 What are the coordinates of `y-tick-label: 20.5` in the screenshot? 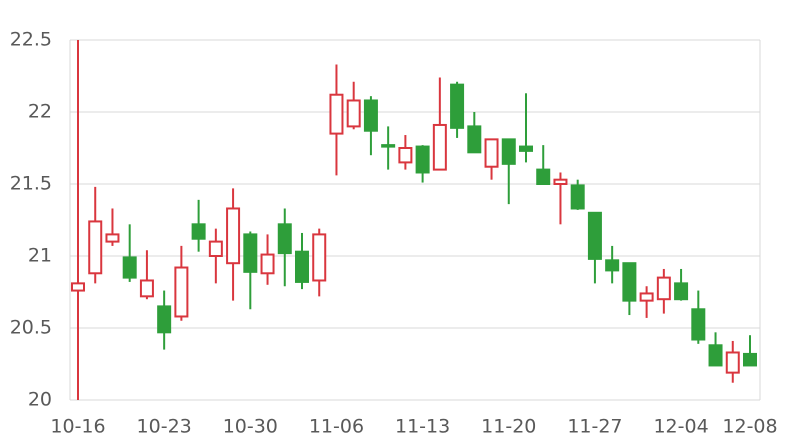 It's located at (31, 328).